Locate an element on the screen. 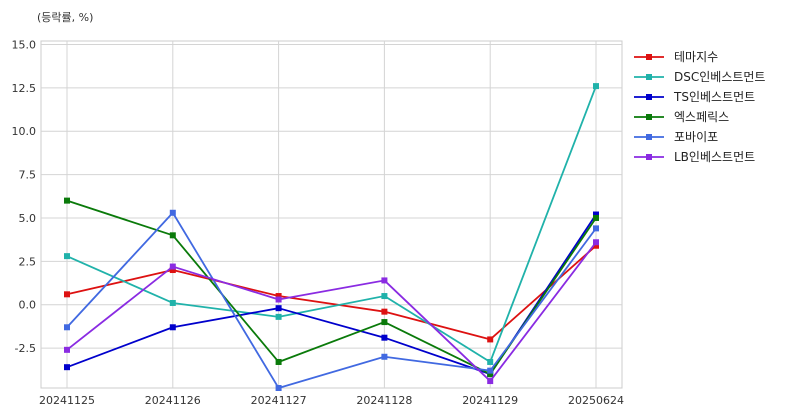  y-tick-label: 12.5 is located at coordinates (24, 88).